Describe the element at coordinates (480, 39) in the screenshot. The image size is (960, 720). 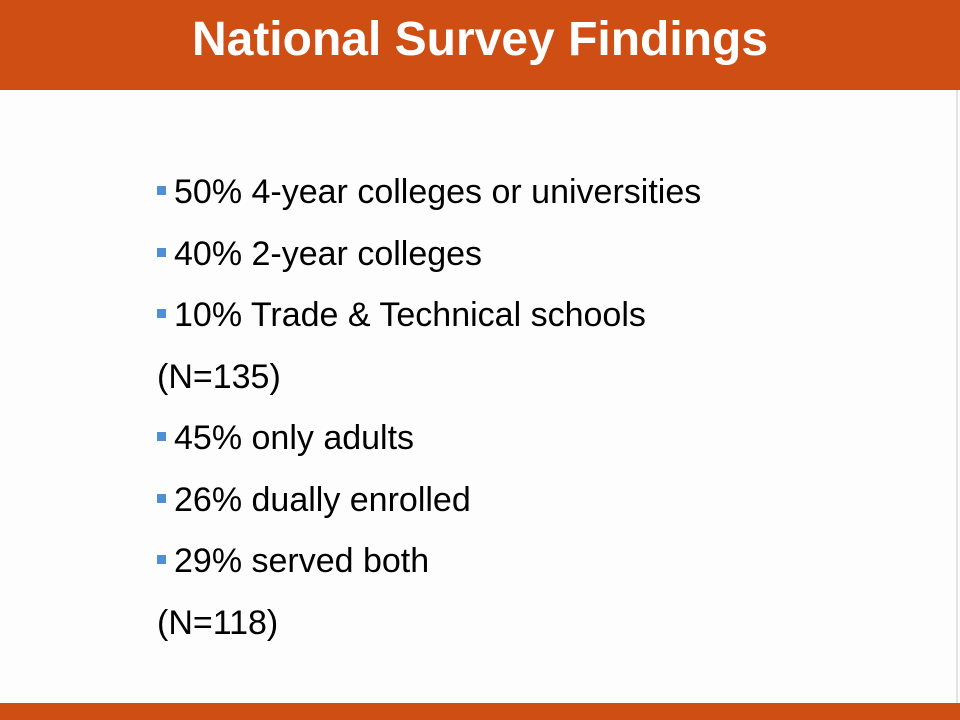
I see `slide-title: National Survey Findings` at that location.